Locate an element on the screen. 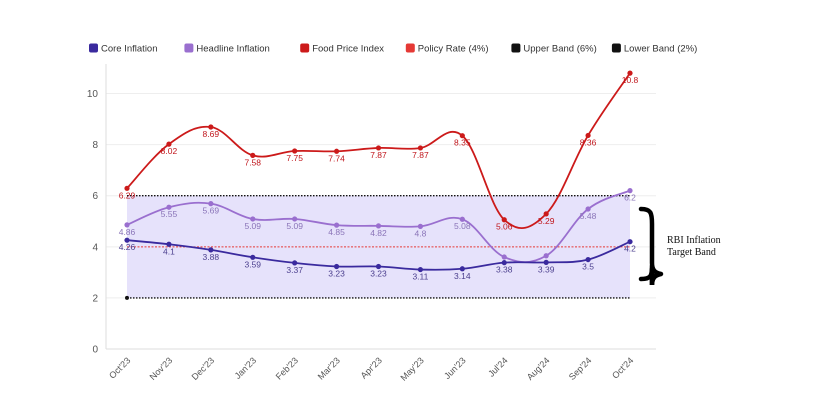 This screenshot has height=411, width=814. data-label-core-inflation: 3.59 is located at coordinates (252, 264).